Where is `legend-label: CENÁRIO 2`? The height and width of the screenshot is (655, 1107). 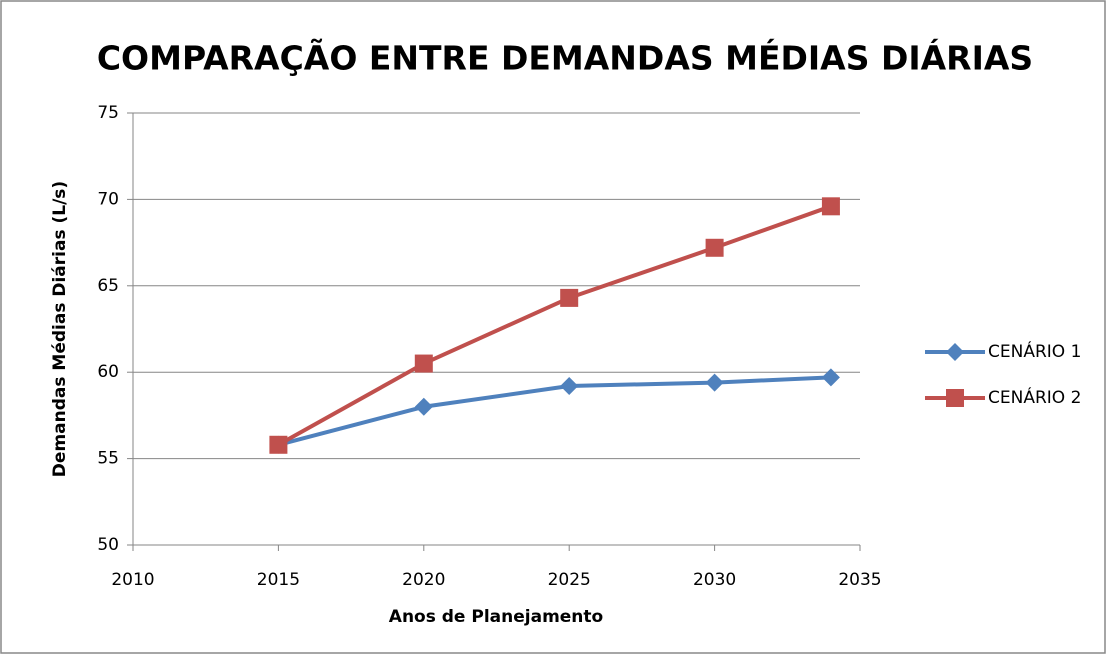 legend-label: CENÁRIO 2 is located at coordinates (1034, 397).